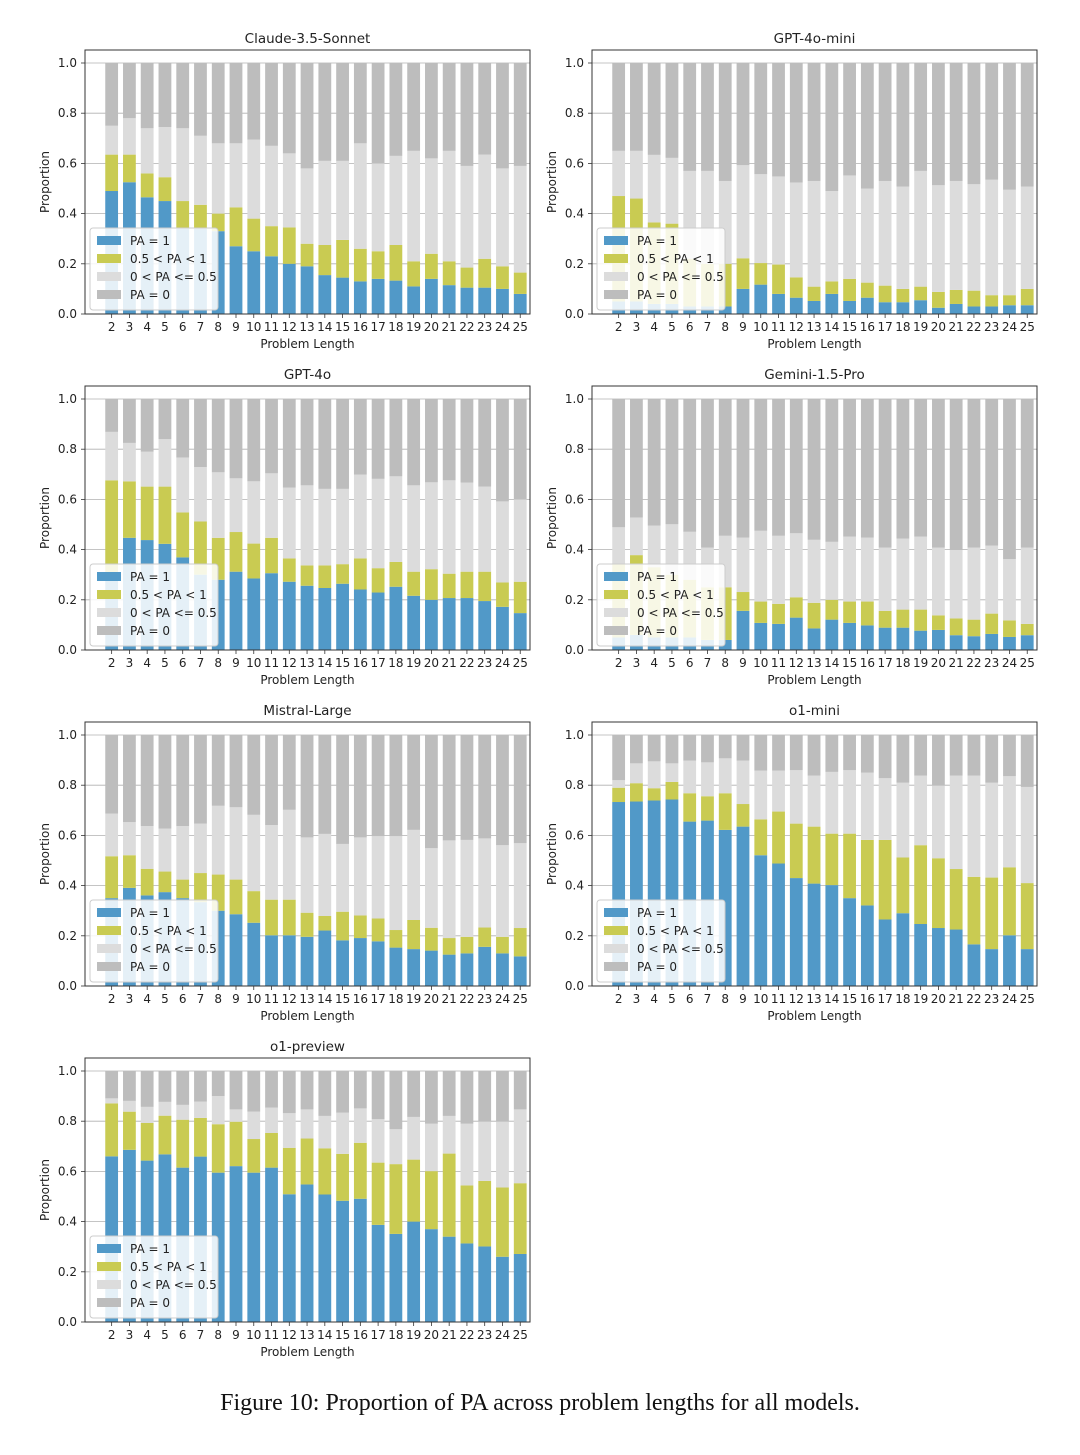 The image size is (1080, 1455). I want to click on x-tick-label: 9, so click(743, 999).